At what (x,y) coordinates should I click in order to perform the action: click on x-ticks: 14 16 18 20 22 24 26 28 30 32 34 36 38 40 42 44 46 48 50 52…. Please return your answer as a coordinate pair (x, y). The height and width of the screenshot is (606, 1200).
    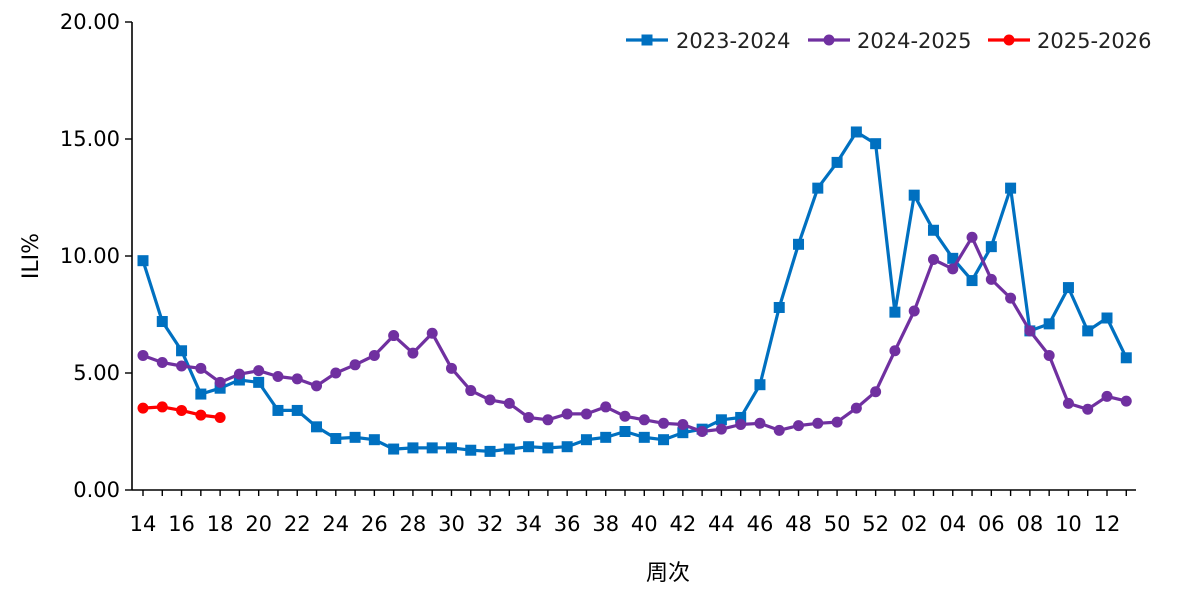
    Looking at the image, I should click on (628, 513).